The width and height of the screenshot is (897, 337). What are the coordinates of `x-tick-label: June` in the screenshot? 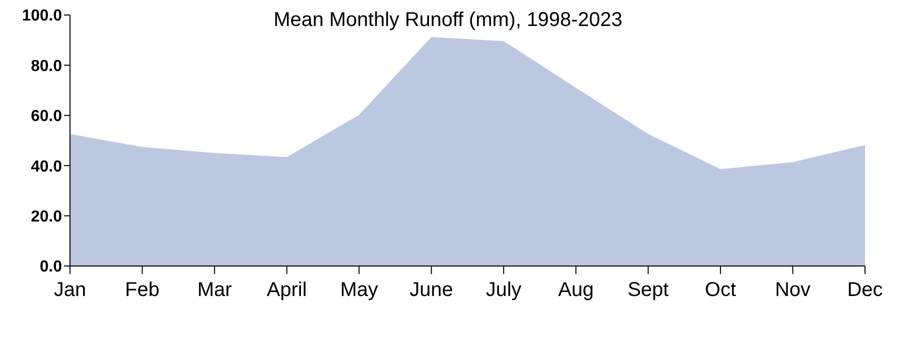 It's located at (432, 290).